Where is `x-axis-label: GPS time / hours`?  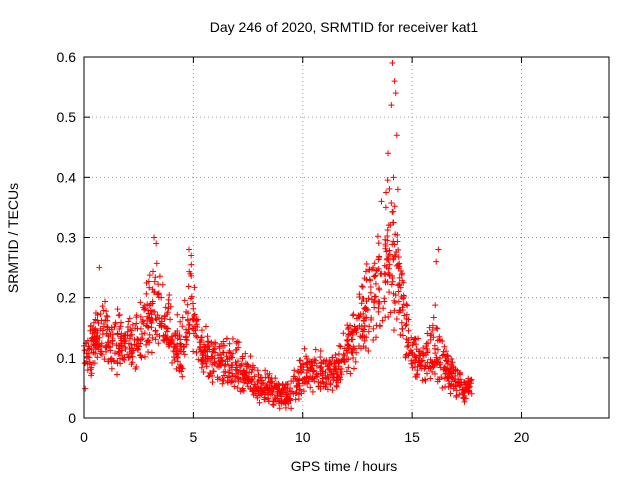
x-axis-label: GPS time / hours is located at coordinates (344, 466).